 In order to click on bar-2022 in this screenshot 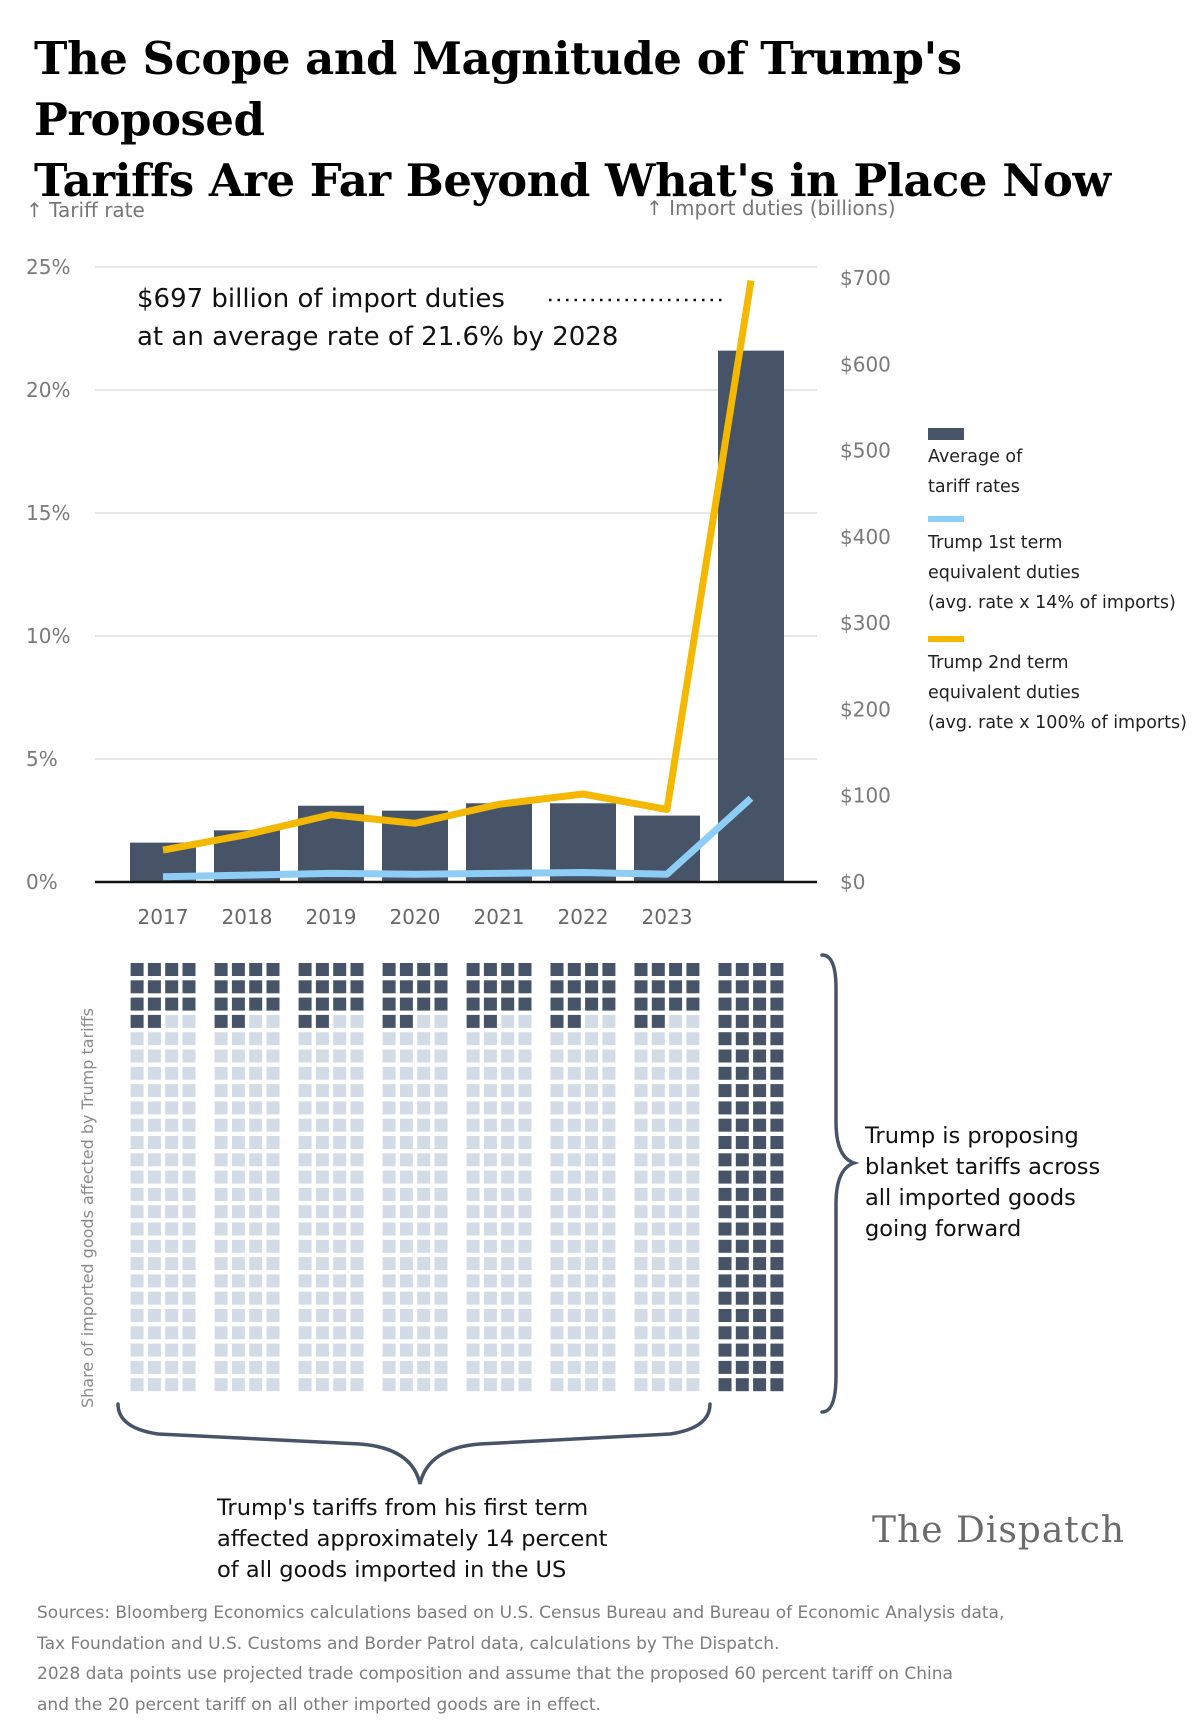, I will do `click(583, 842)`.